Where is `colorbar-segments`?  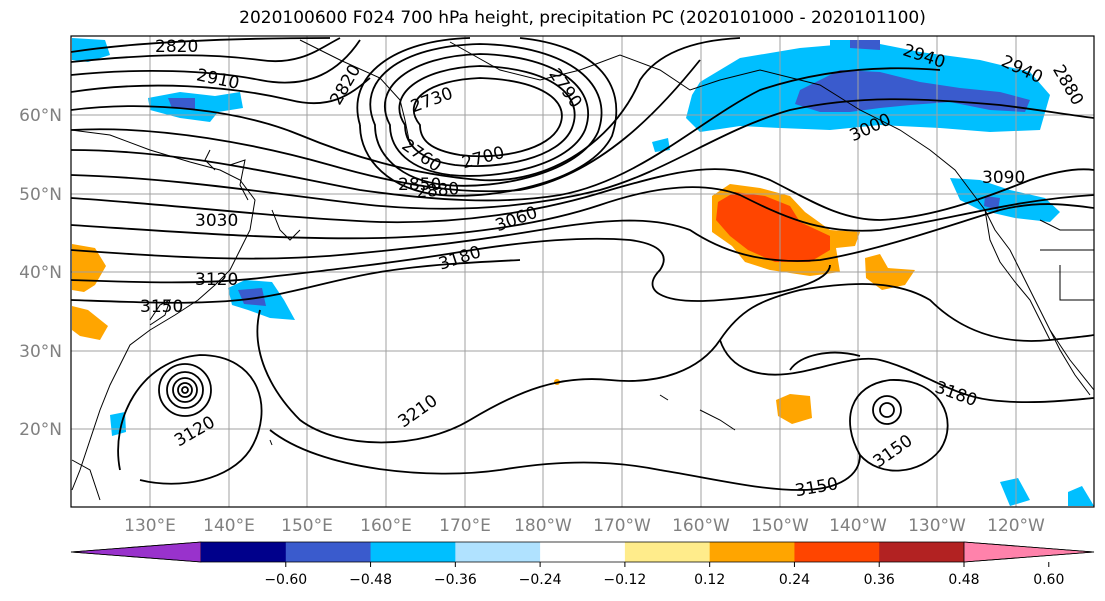
colorbar-segments is located at coordinates (582, 552).